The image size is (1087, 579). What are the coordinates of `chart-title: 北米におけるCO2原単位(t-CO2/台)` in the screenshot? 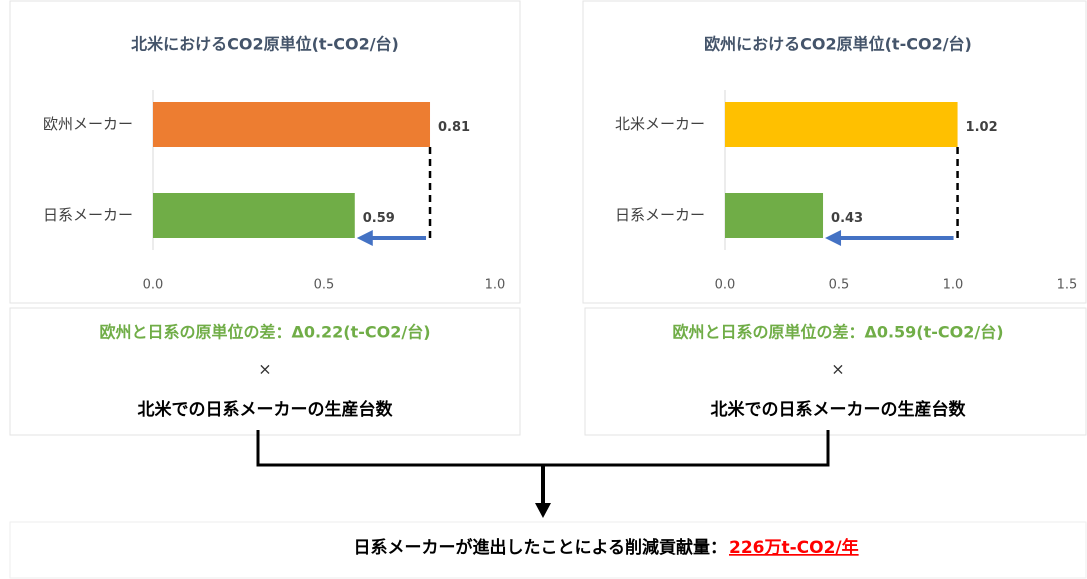 It's located at (265, 44).